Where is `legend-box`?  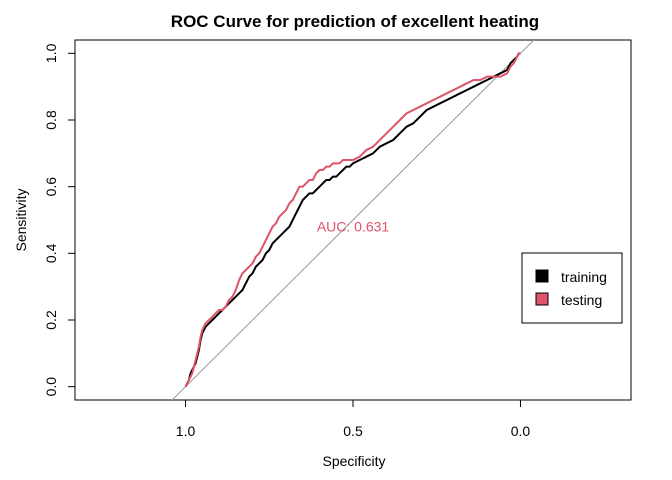 legend-box is located at coordinates (572, 288).